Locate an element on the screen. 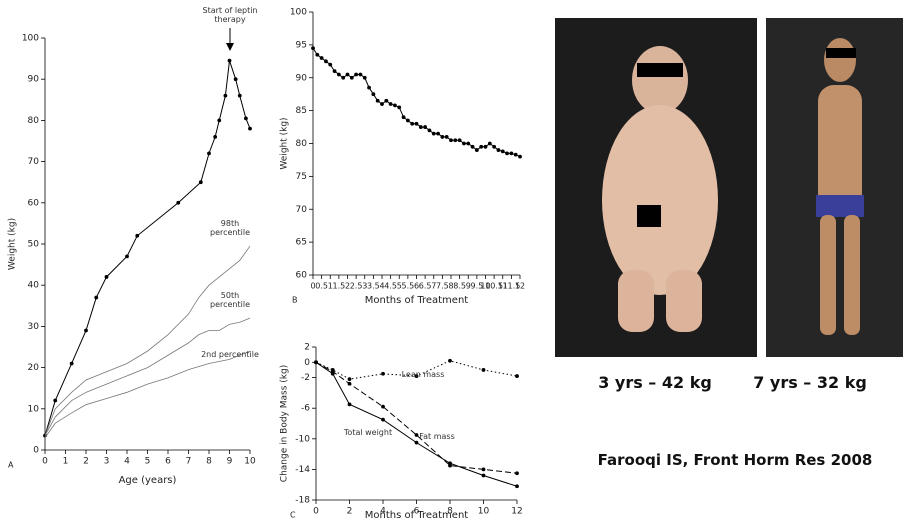  x-tick-label: 8.5 is located at coordinates (459, 286).